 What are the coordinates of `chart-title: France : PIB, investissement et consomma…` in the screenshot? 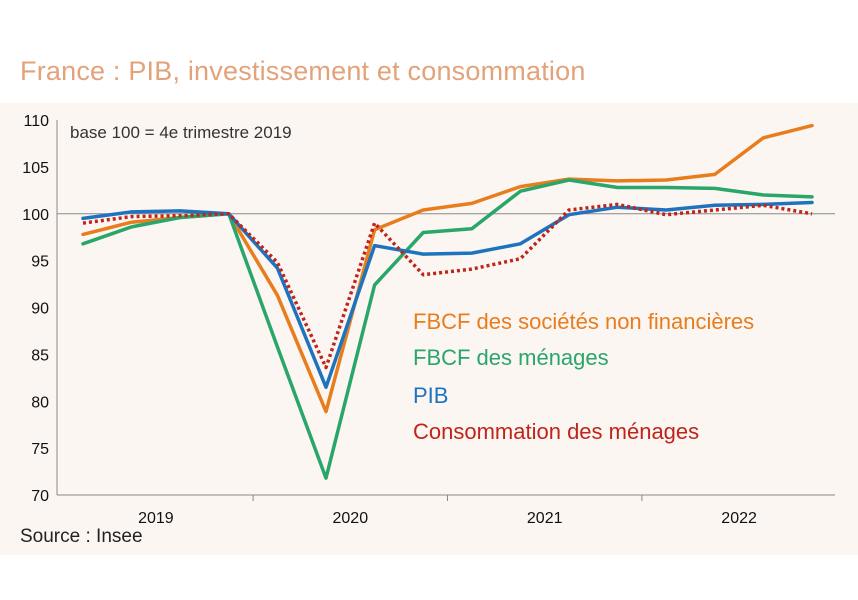 It's located at (303, 71).